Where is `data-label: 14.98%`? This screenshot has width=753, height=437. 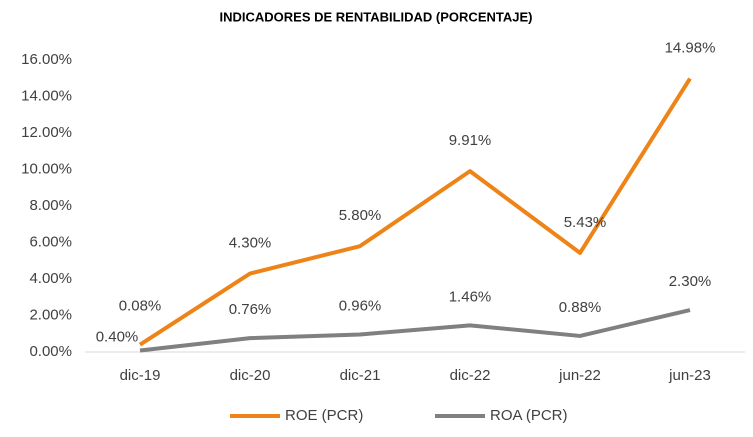
data-label: 14.98% is located at coordinates (690, 48).